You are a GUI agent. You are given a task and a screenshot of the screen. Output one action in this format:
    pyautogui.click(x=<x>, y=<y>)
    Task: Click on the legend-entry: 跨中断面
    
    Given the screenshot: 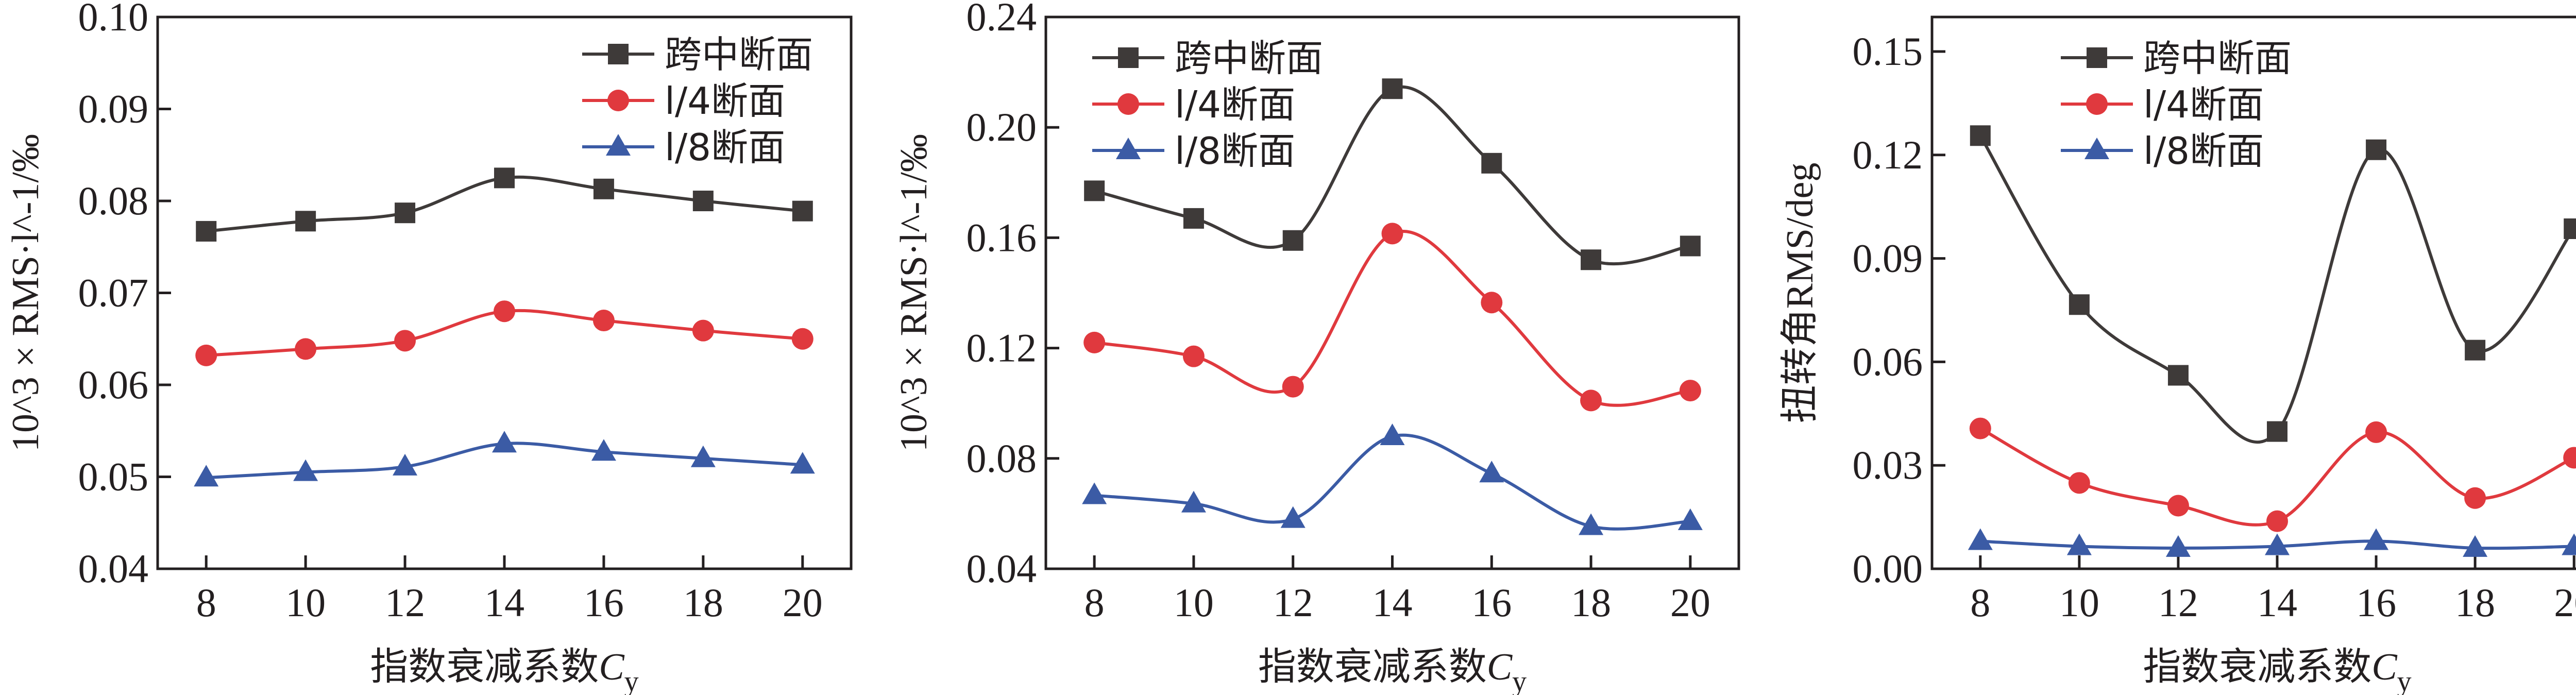 What is the action you would take?
    pyautogui.click(x=1207, y=58)
    